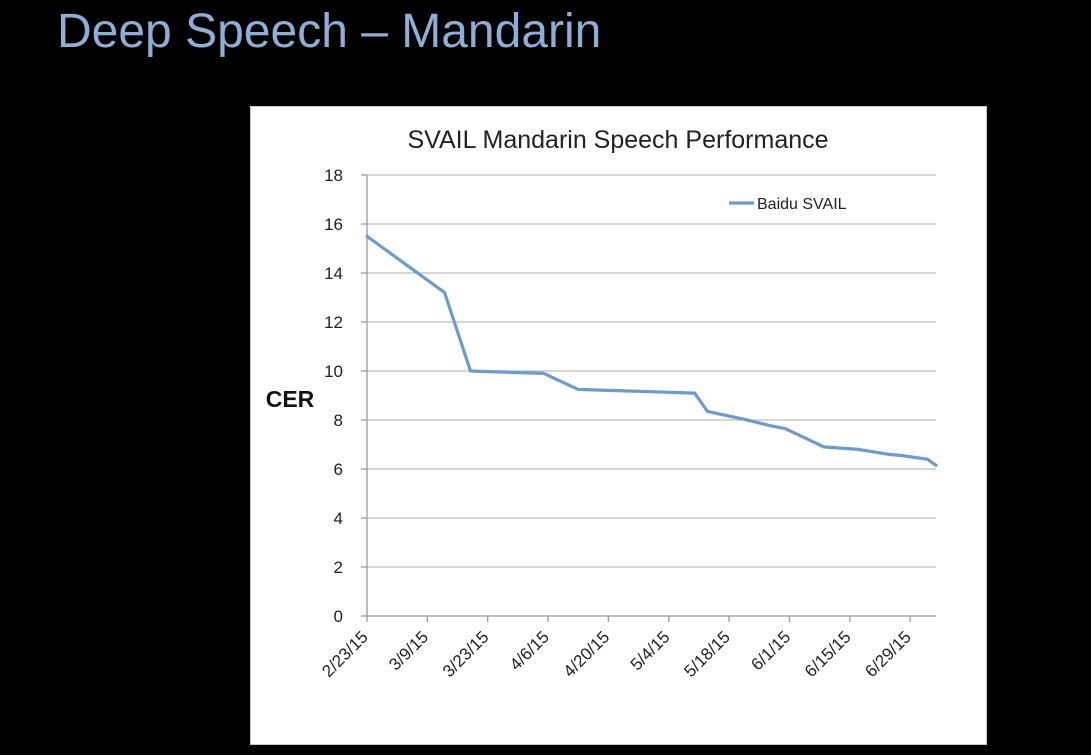 Image resolution: width=1091 pixels, height=755 pixels. What do you see at coordinates (290, 399) in the screenshot?
I see `y-axis-label: CER` at bounding box center [290, 399].